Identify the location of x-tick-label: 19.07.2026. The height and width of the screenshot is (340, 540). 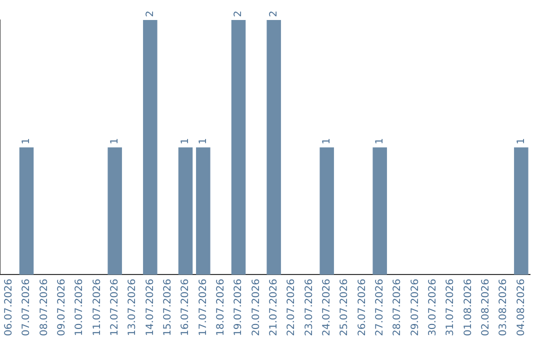
(238, 307).